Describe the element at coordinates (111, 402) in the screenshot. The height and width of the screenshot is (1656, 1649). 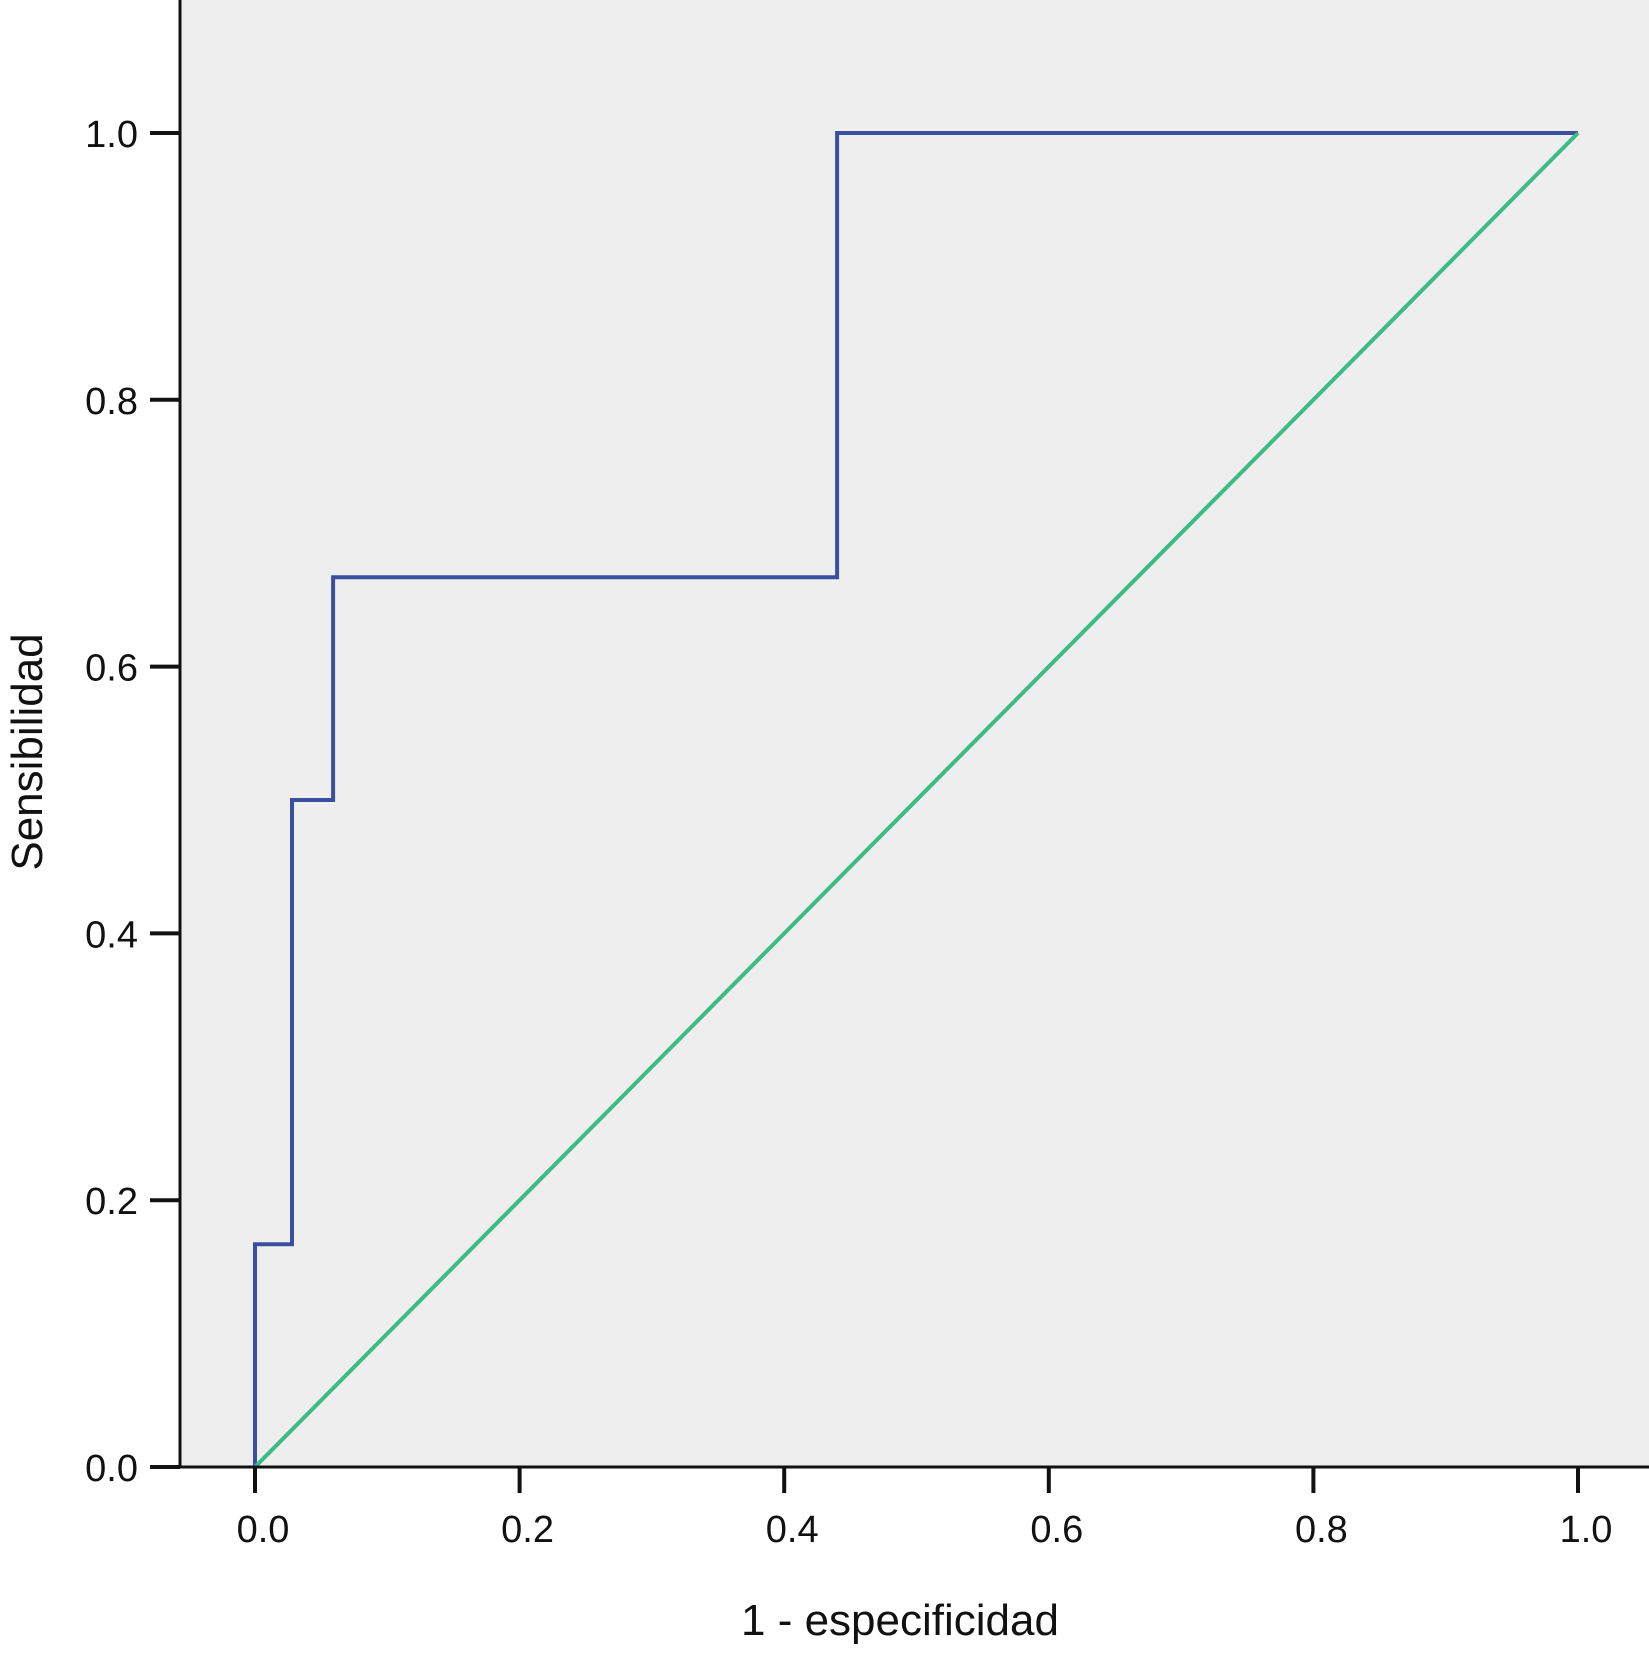
I see `y-tick-label: 0.8` at that location.